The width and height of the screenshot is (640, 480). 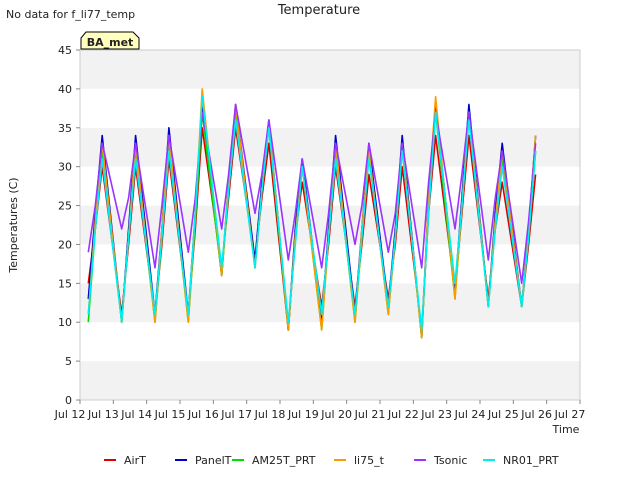 What do you see at coordinates (68, 361) in the screenshot?
I see `y-tick-label: 5` at bounding box center [68, 361].